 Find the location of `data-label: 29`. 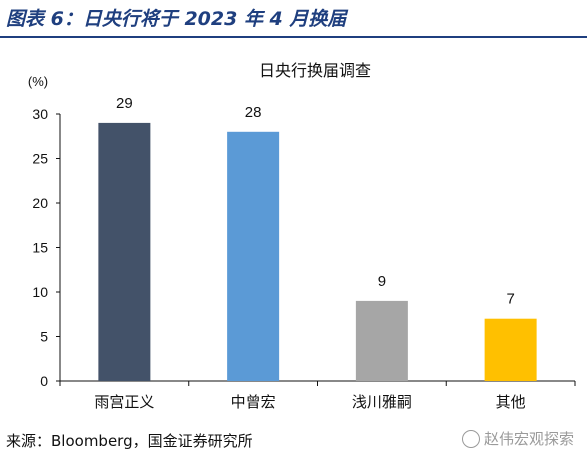

data-label: 29 is located at coordinates (124, 103).